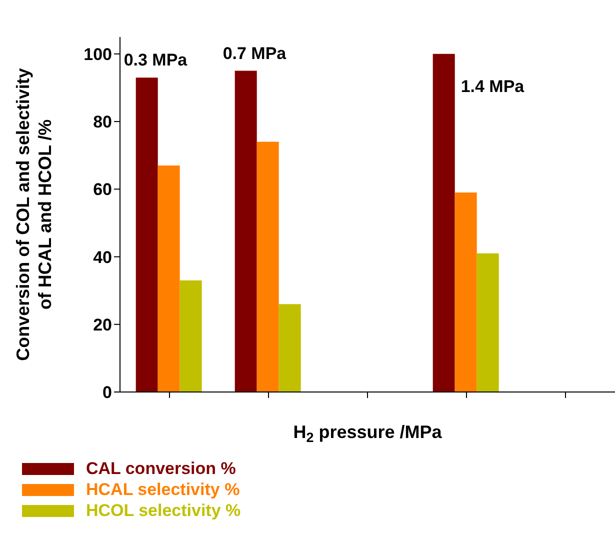 Image resolution: width=615 pixels, height=537 pixels. What do you see at coordinates (163, 510) in the screenshot?
I see `legend-label: HCOL selectivity %` at bounding box center [163, 510].